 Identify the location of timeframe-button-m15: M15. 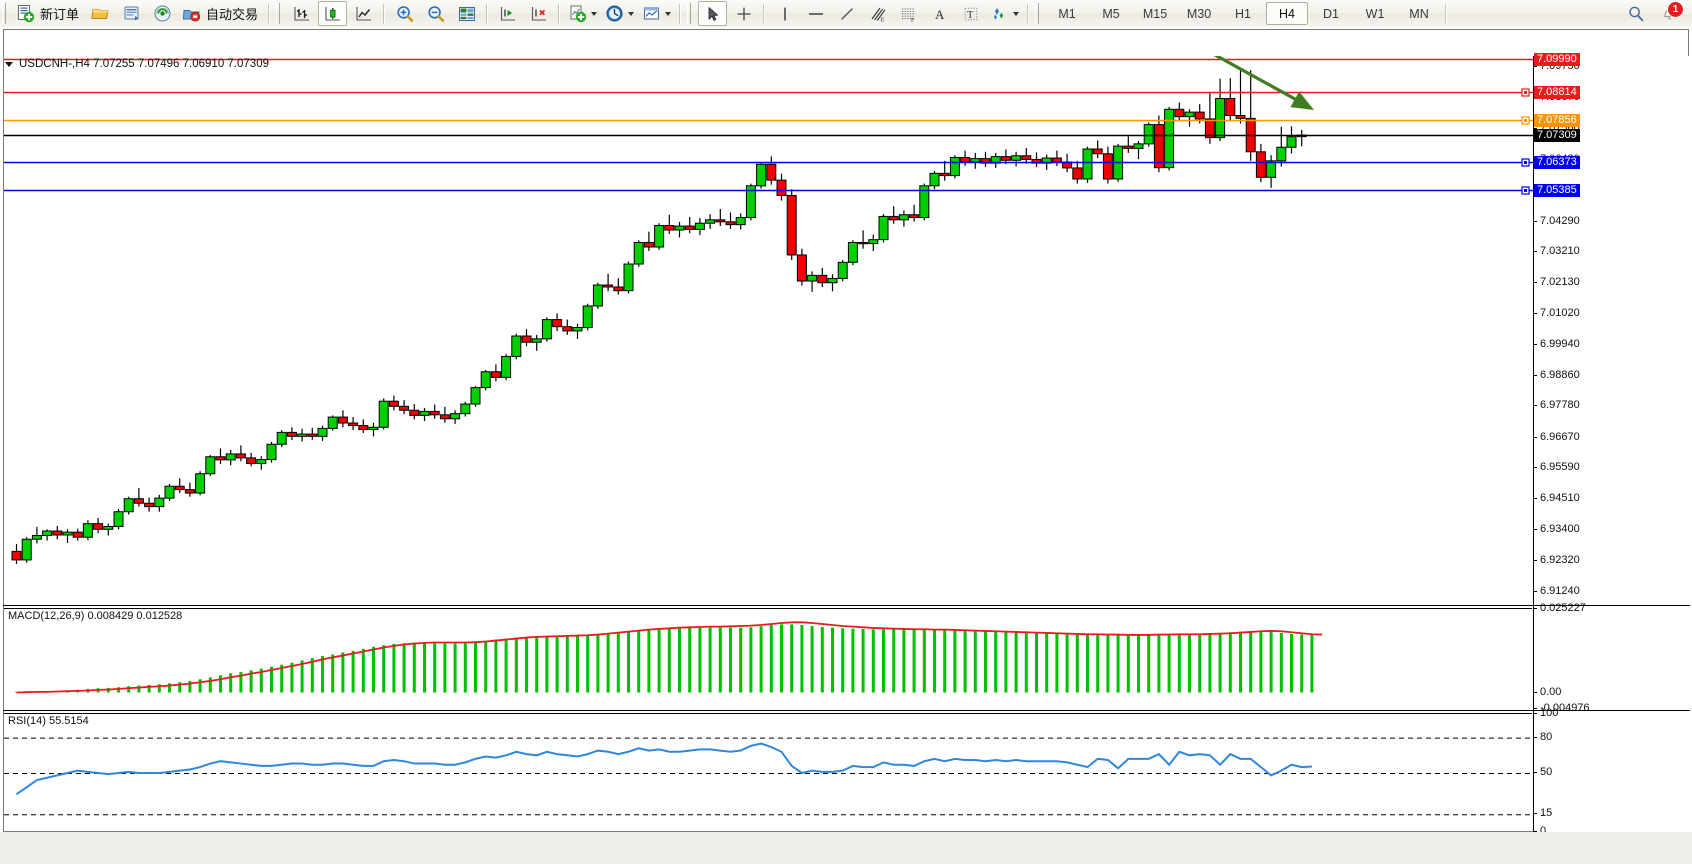
(1155, 13).